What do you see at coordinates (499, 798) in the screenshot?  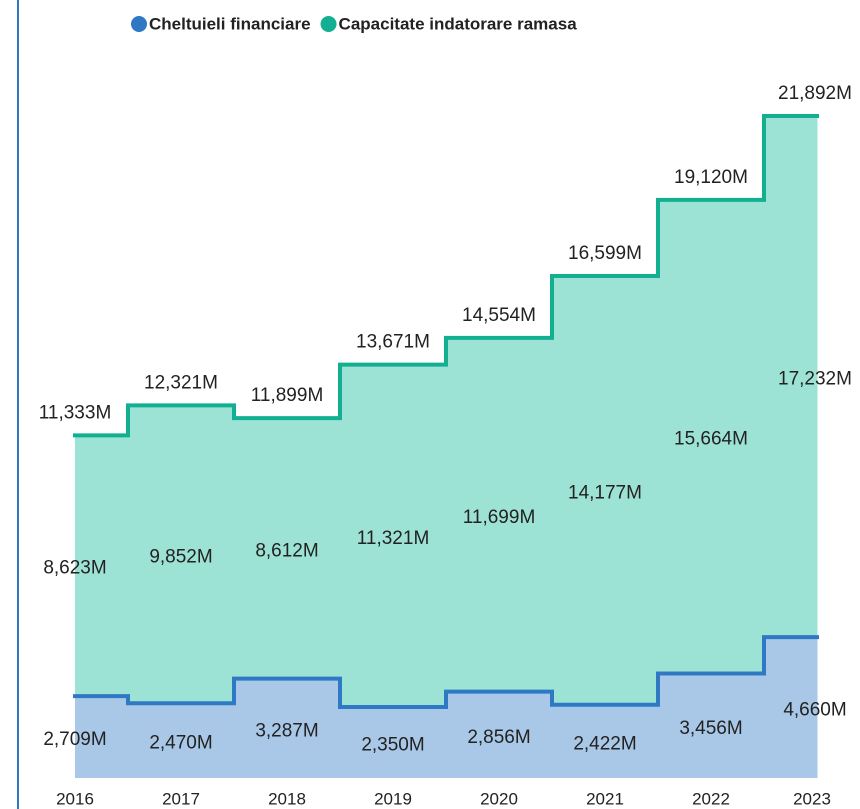 I see `x-tick-label: 2020` at bounding box center [499, 798].